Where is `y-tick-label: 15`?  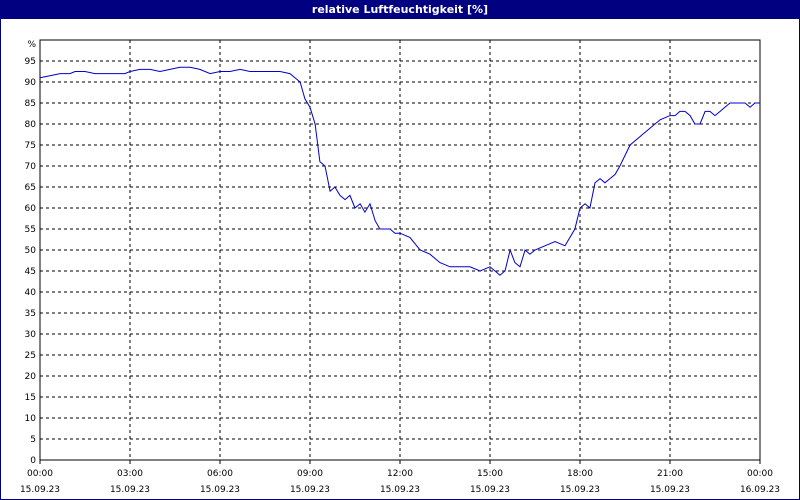
y-tick-label: 15 is located at coordinates (30, 398).